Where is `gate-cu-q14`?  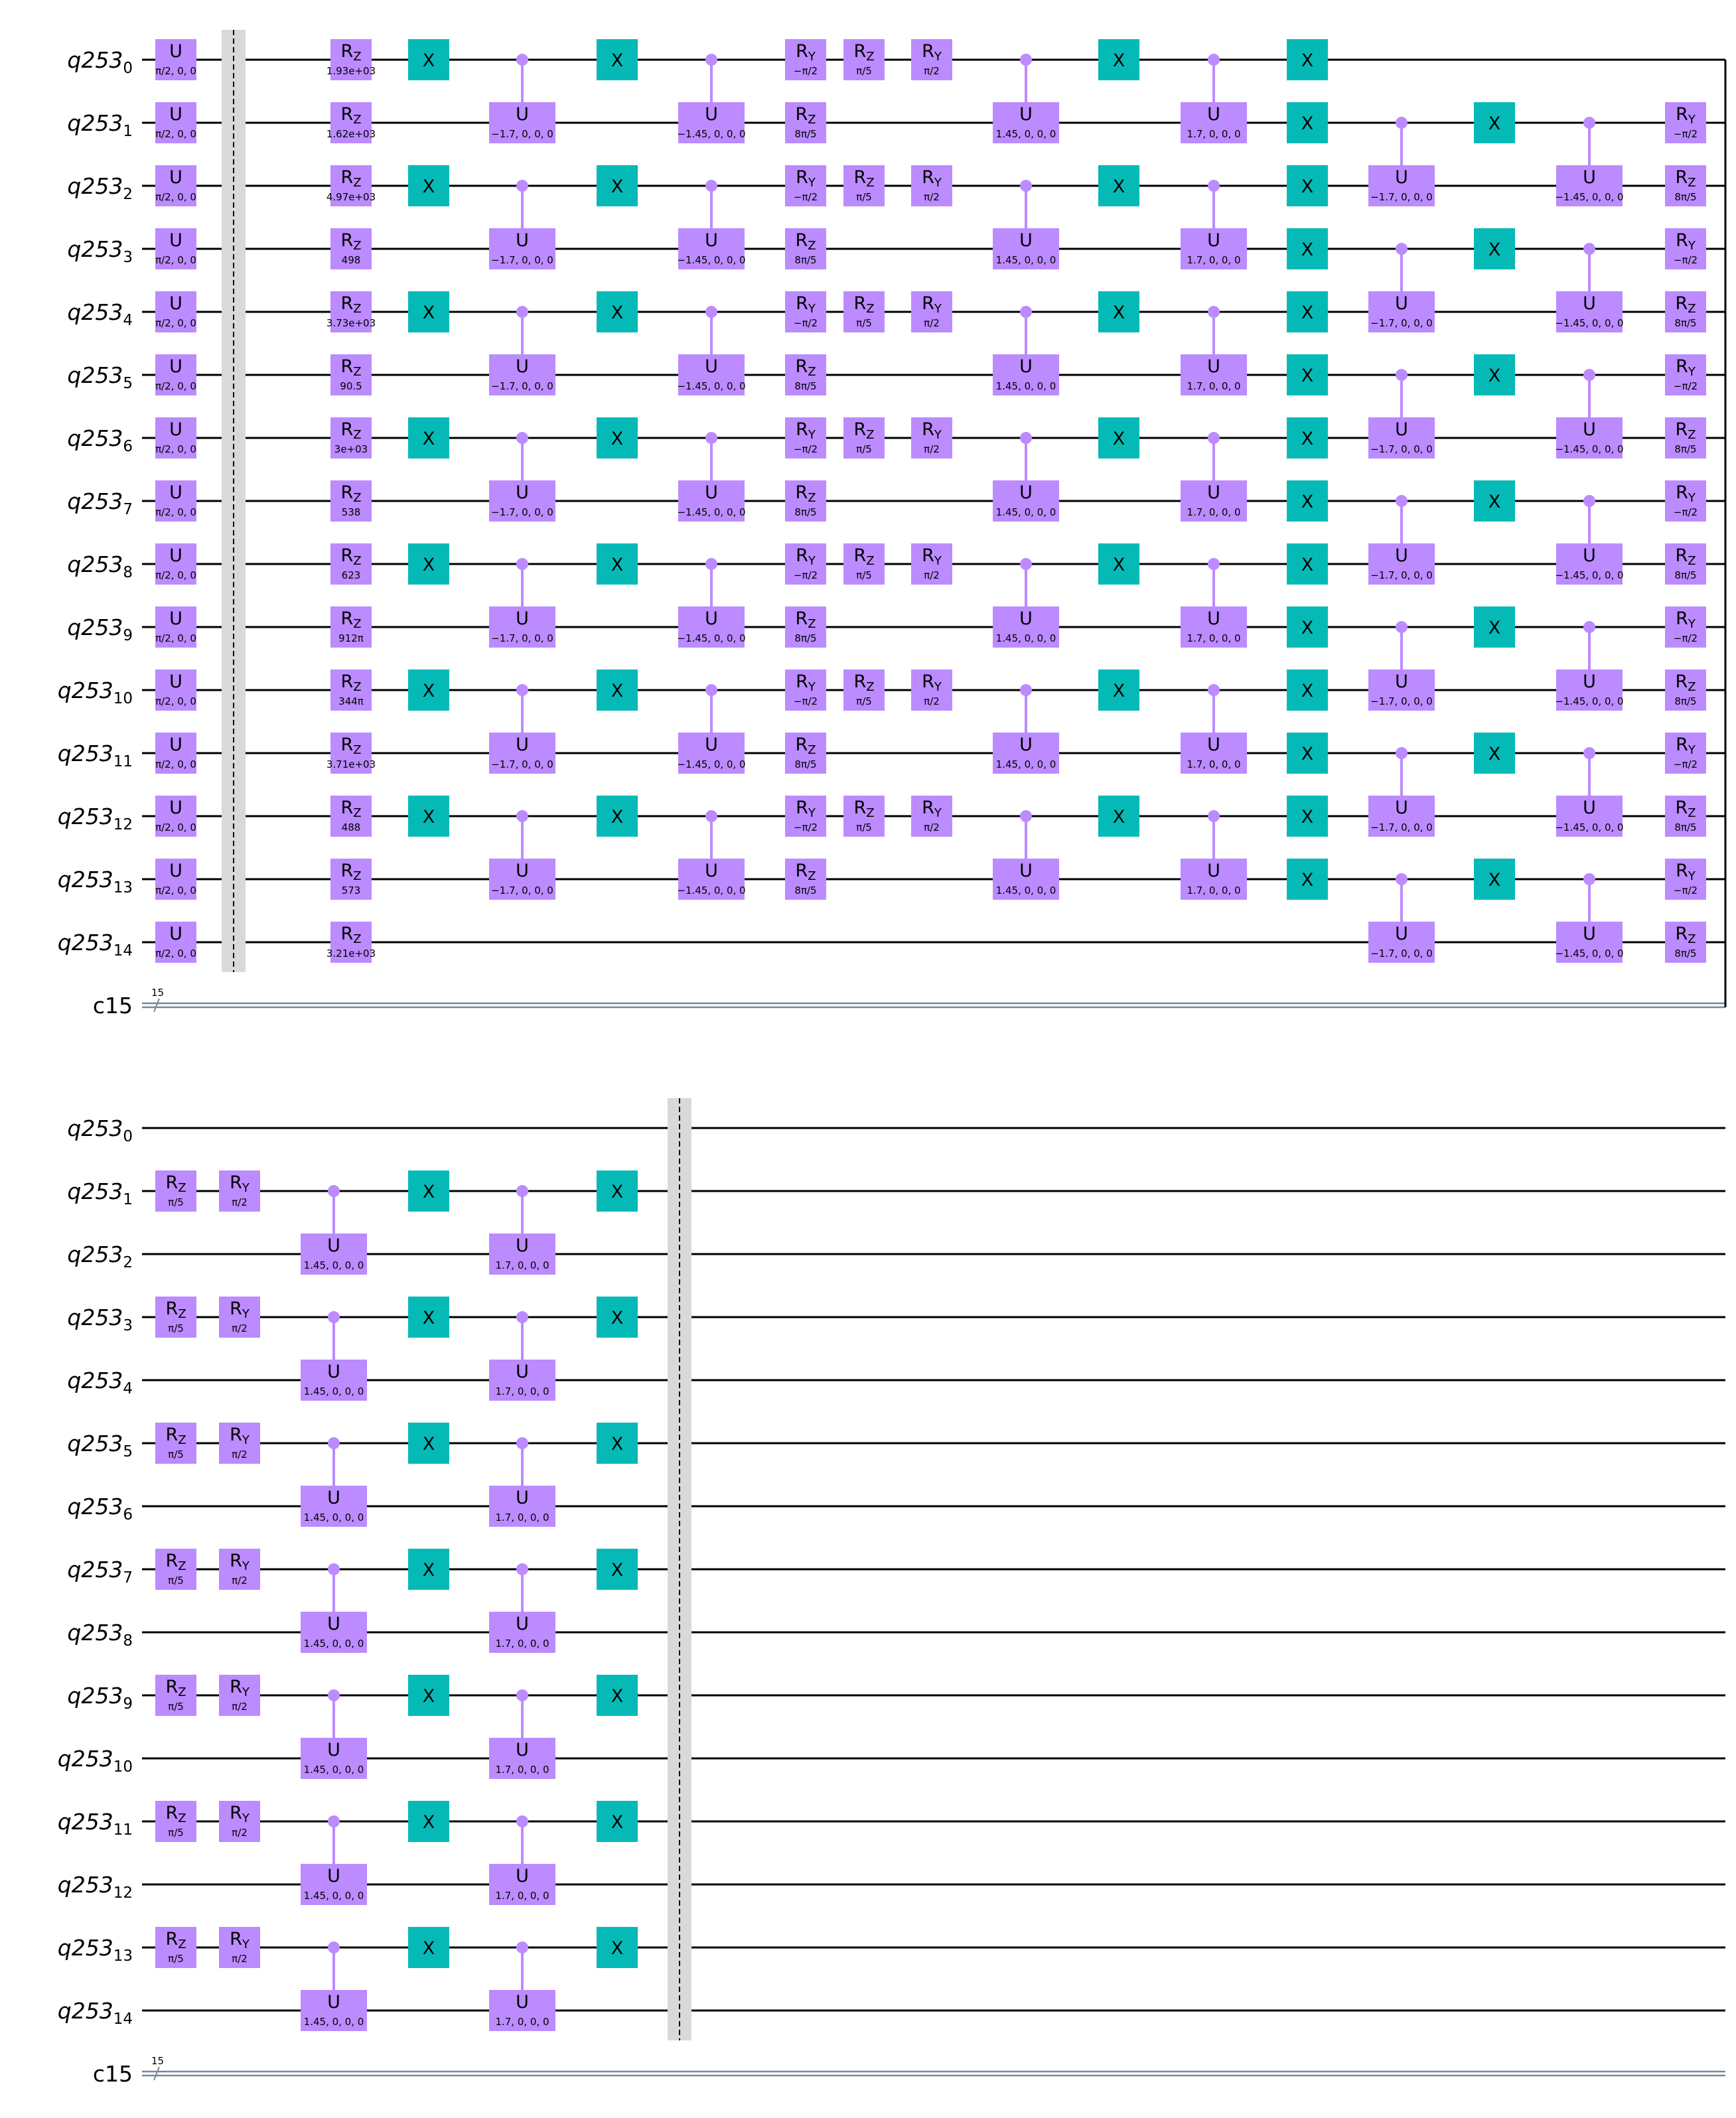 gate-cu-q14 is located at coordinates (334, 2010).